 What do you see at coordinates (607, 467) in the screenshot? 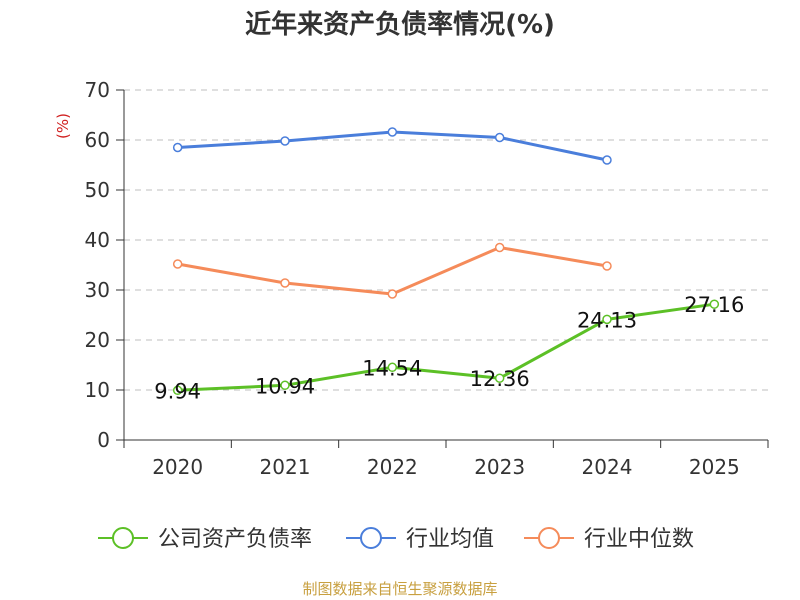
I see `x-tick-label: 2024` at bounding box center [607, 467].